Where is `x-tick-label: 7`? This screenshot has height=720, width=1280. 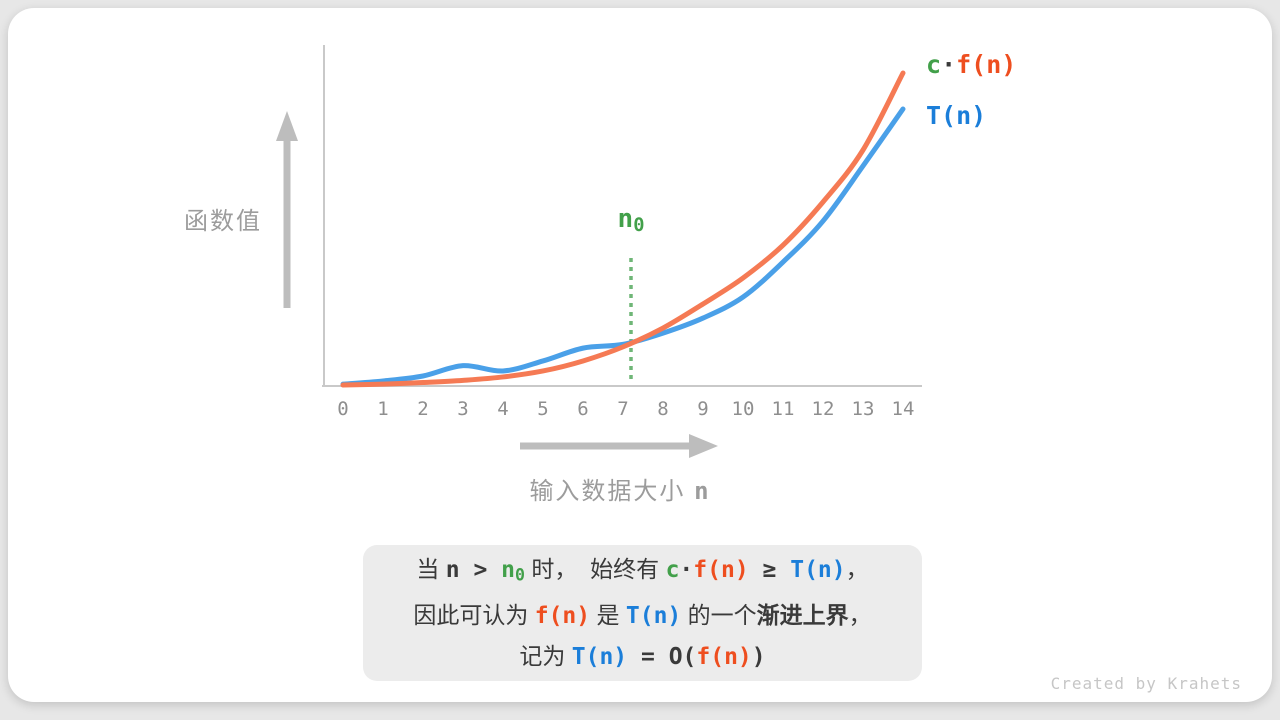 x-tick-label: 7 is located at coordinates (623, 409).